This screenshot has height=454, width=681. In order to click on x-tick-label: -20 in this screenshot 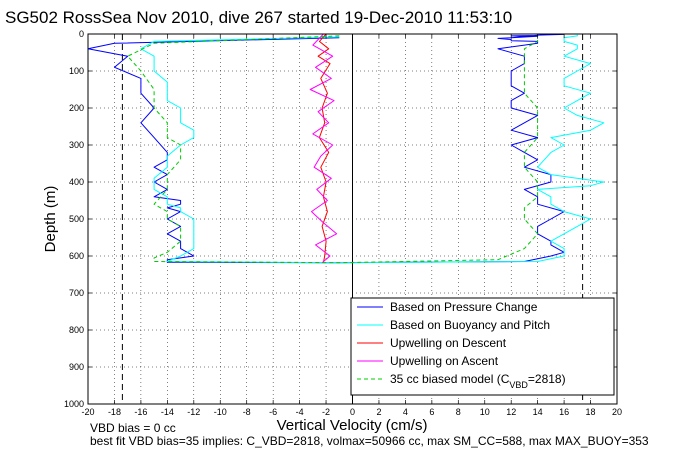, I will do `click(87, 412)`.